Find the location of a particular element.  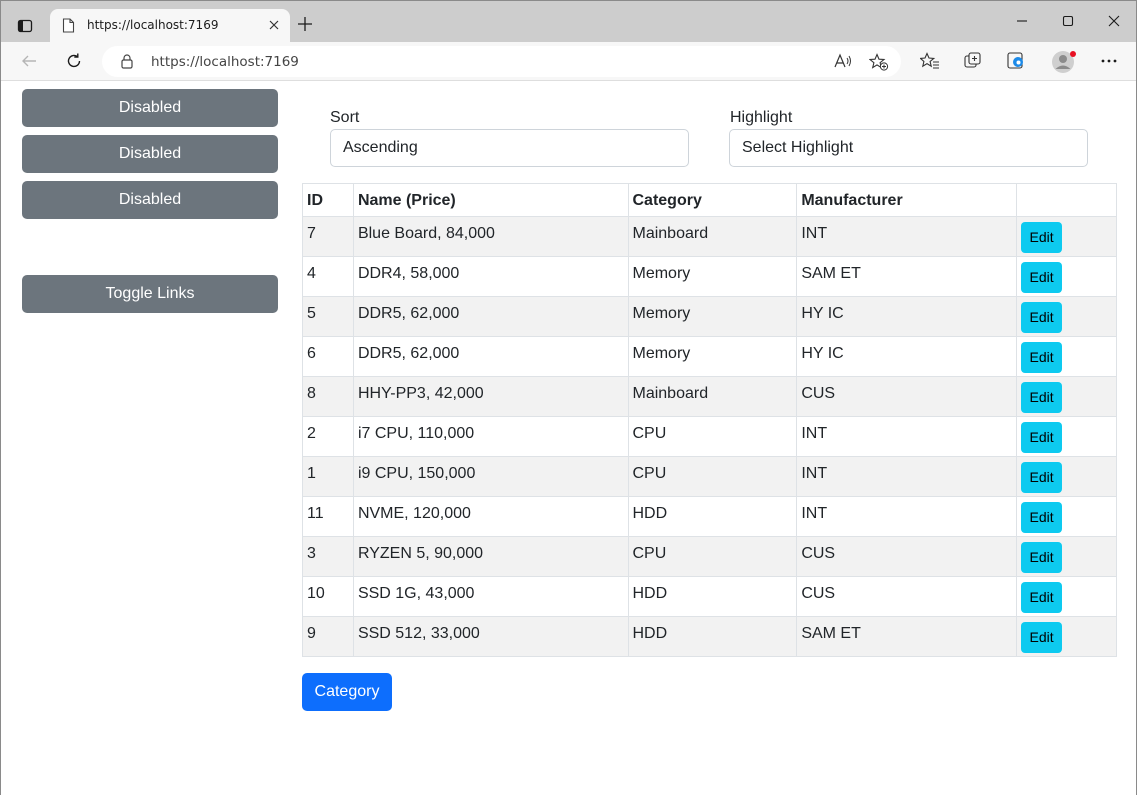

table-row: 8 HHY-PP3, 42,000 Mainboard CUS Edit is located at coordinates (709, 396).